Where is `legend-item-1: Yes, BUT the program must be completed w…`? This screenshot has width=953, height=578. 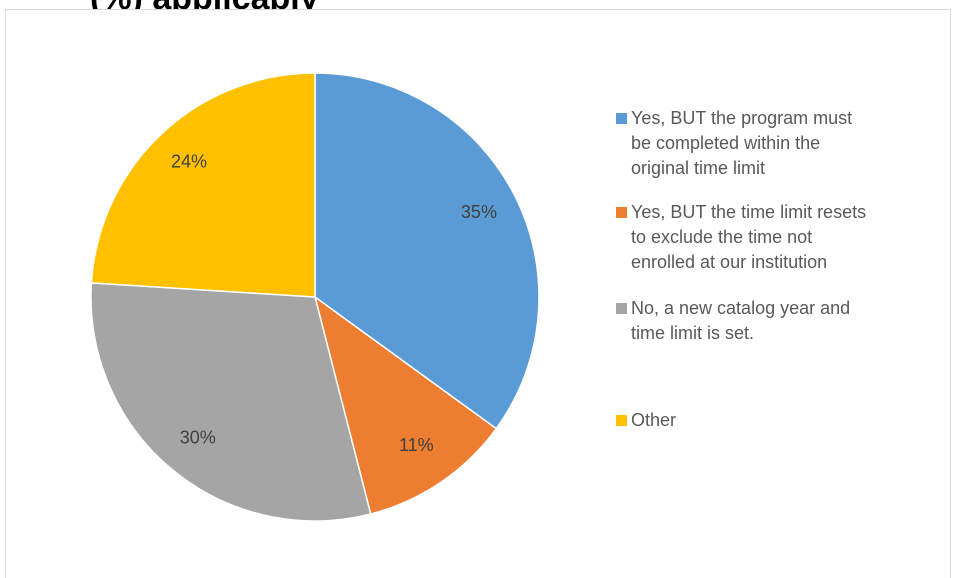
legend-item-1: Yes, BUT the program must be completed w… is located at coordinates (783, 143).